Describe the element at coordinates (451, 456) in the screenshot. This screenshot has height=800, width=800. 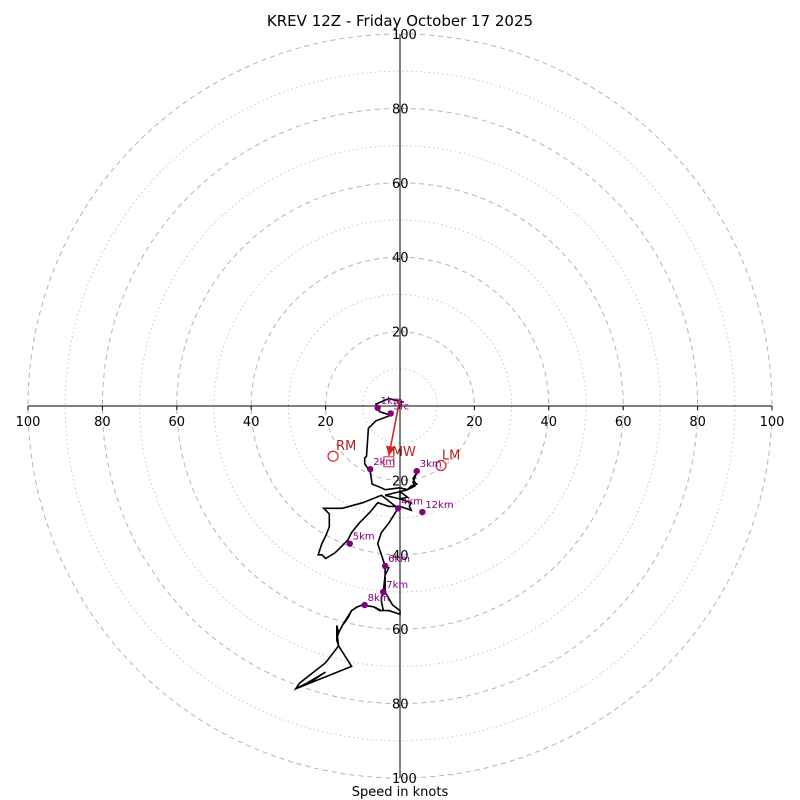
I see `left-mover-label: LM` at that location.